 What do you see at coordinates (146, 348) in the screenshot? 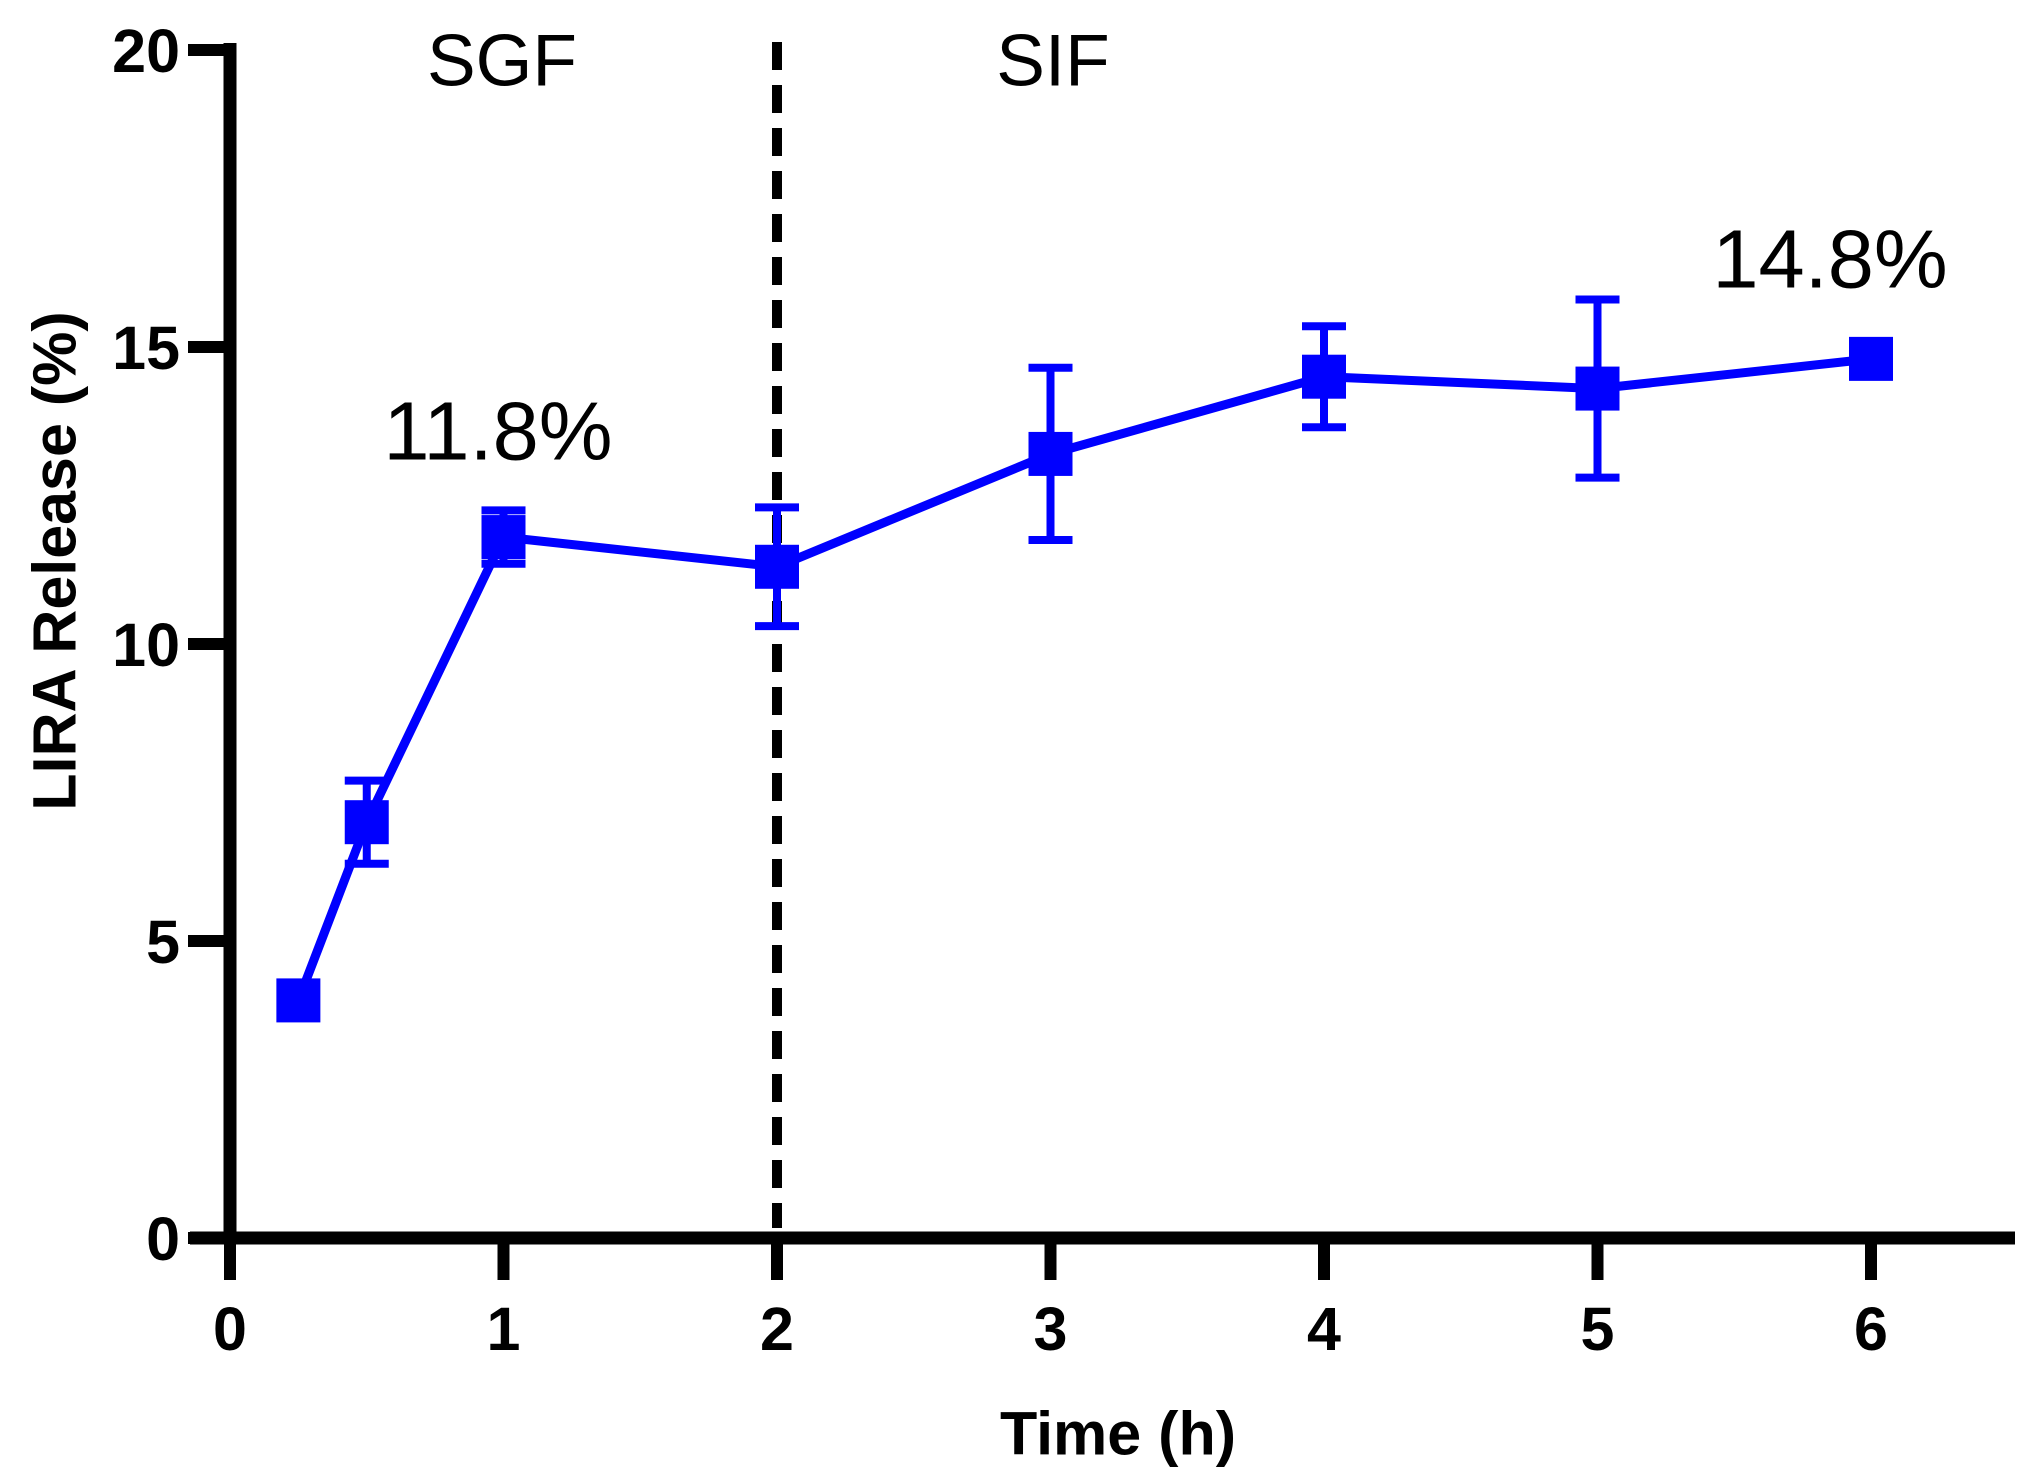
I see `y-tick-label: 15` at bounding box center [146, 348].